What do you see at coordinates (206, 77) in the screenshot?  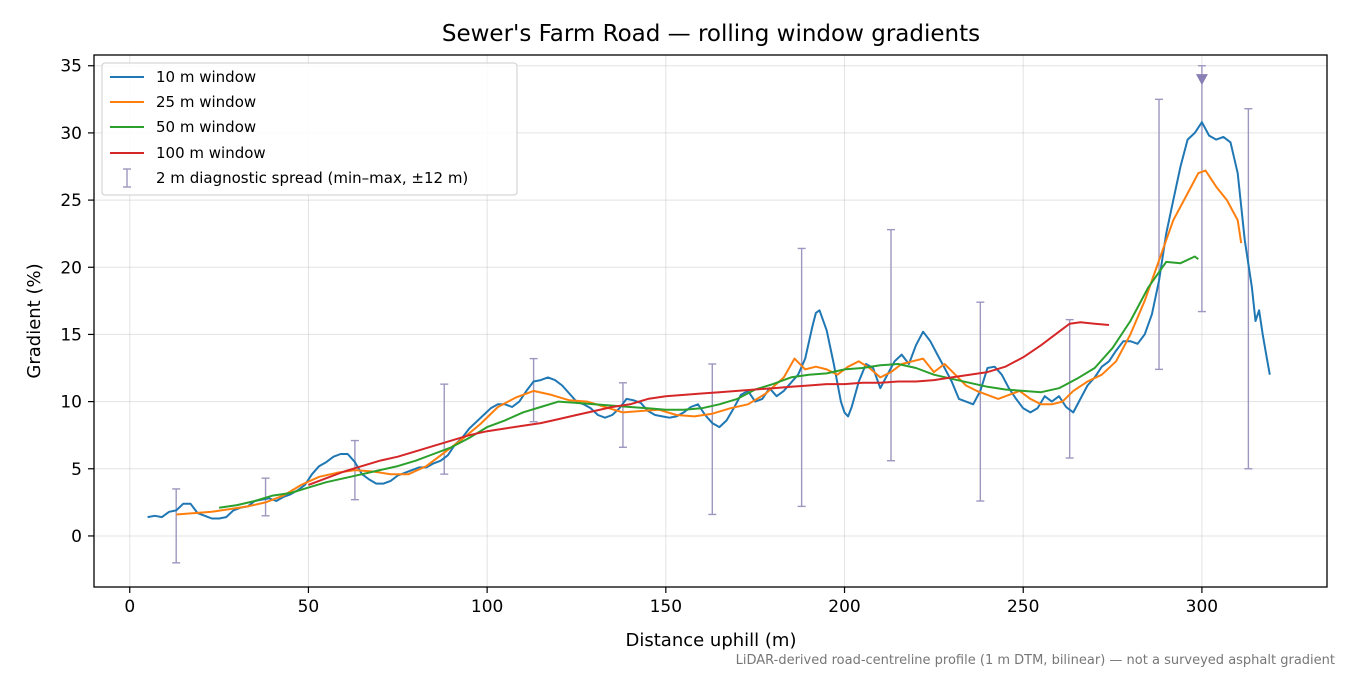 I see `legend-label: 10 m window` at bounding box center [206, 77].